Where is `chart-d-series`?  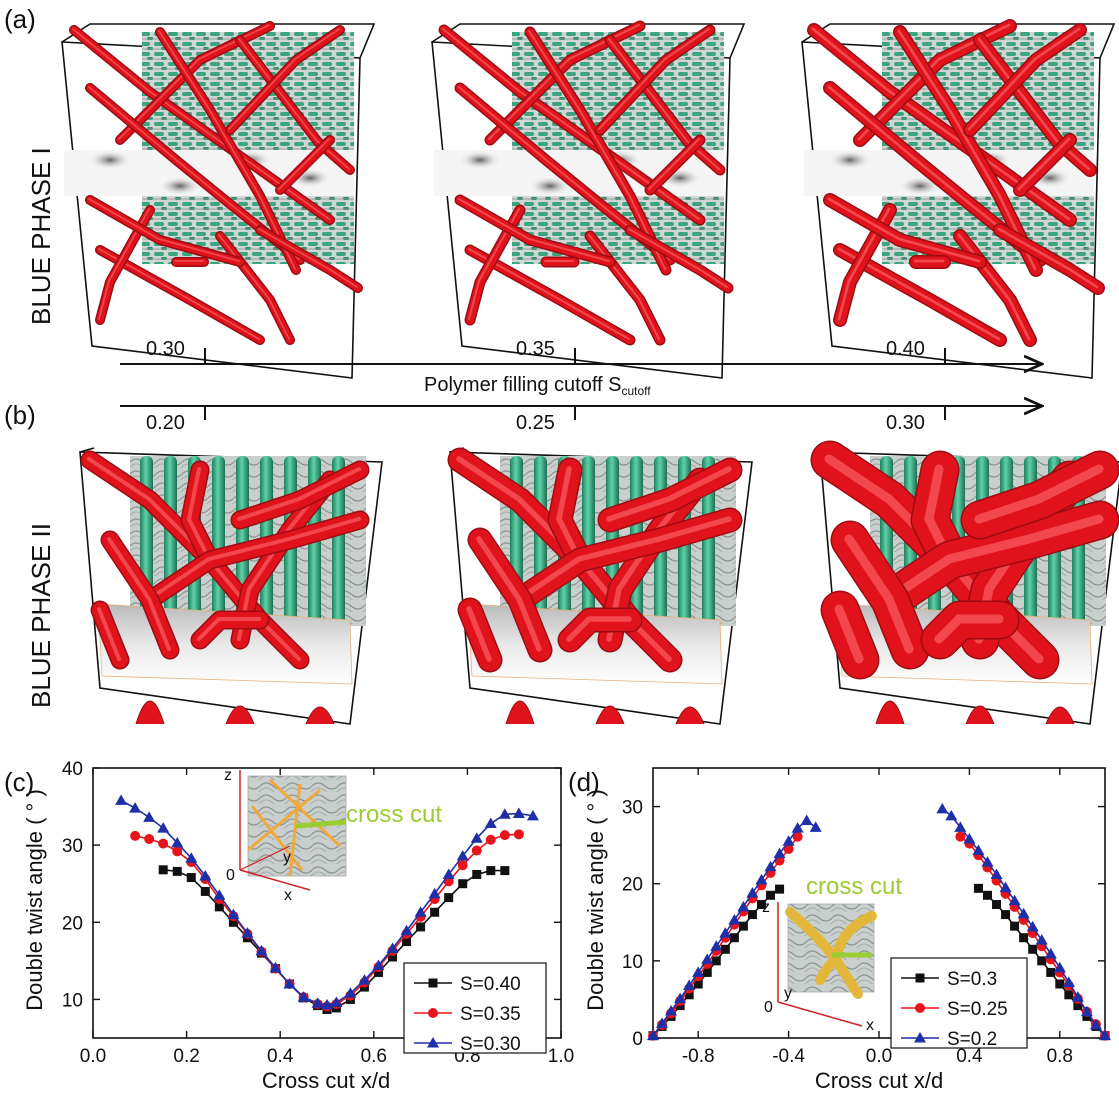
chart-d-series is located at coordinates (879, 921).